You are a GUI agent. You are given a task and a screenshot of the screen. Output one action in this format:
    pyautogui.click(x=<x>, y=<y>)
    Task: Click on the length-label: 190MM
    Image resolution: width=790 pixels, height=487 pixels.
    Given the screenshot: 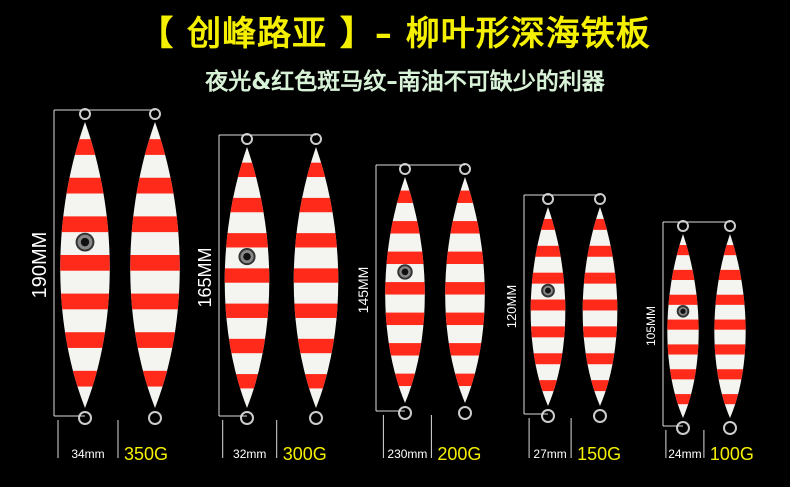 What is the action you would take?
    pyautogui.click(x=40, y=265)
    